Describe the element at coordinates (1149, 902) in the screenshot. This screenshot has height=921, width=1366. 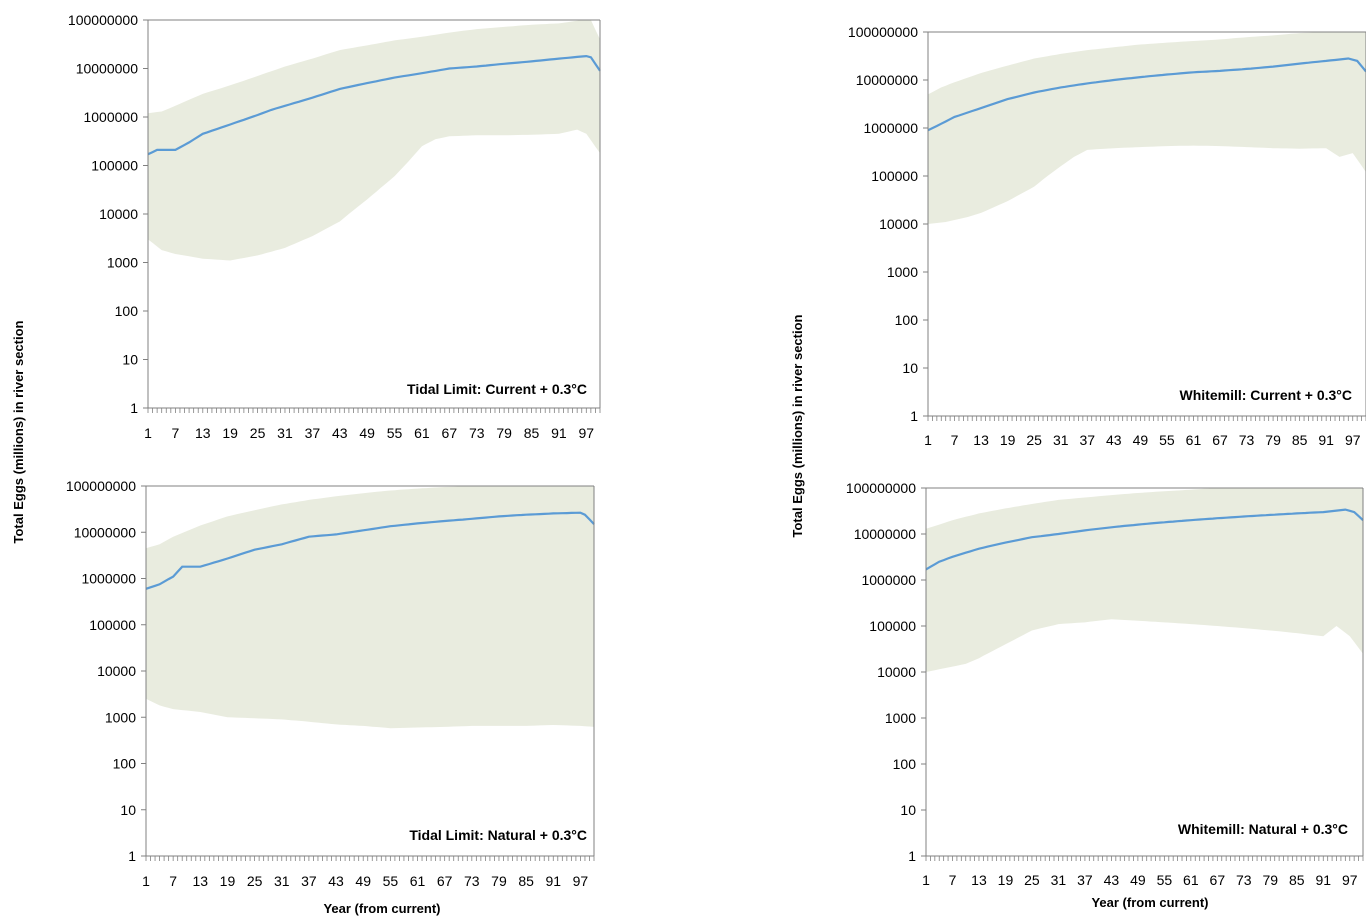
I see `x-axis-label-right: Year (from current)` at that location.